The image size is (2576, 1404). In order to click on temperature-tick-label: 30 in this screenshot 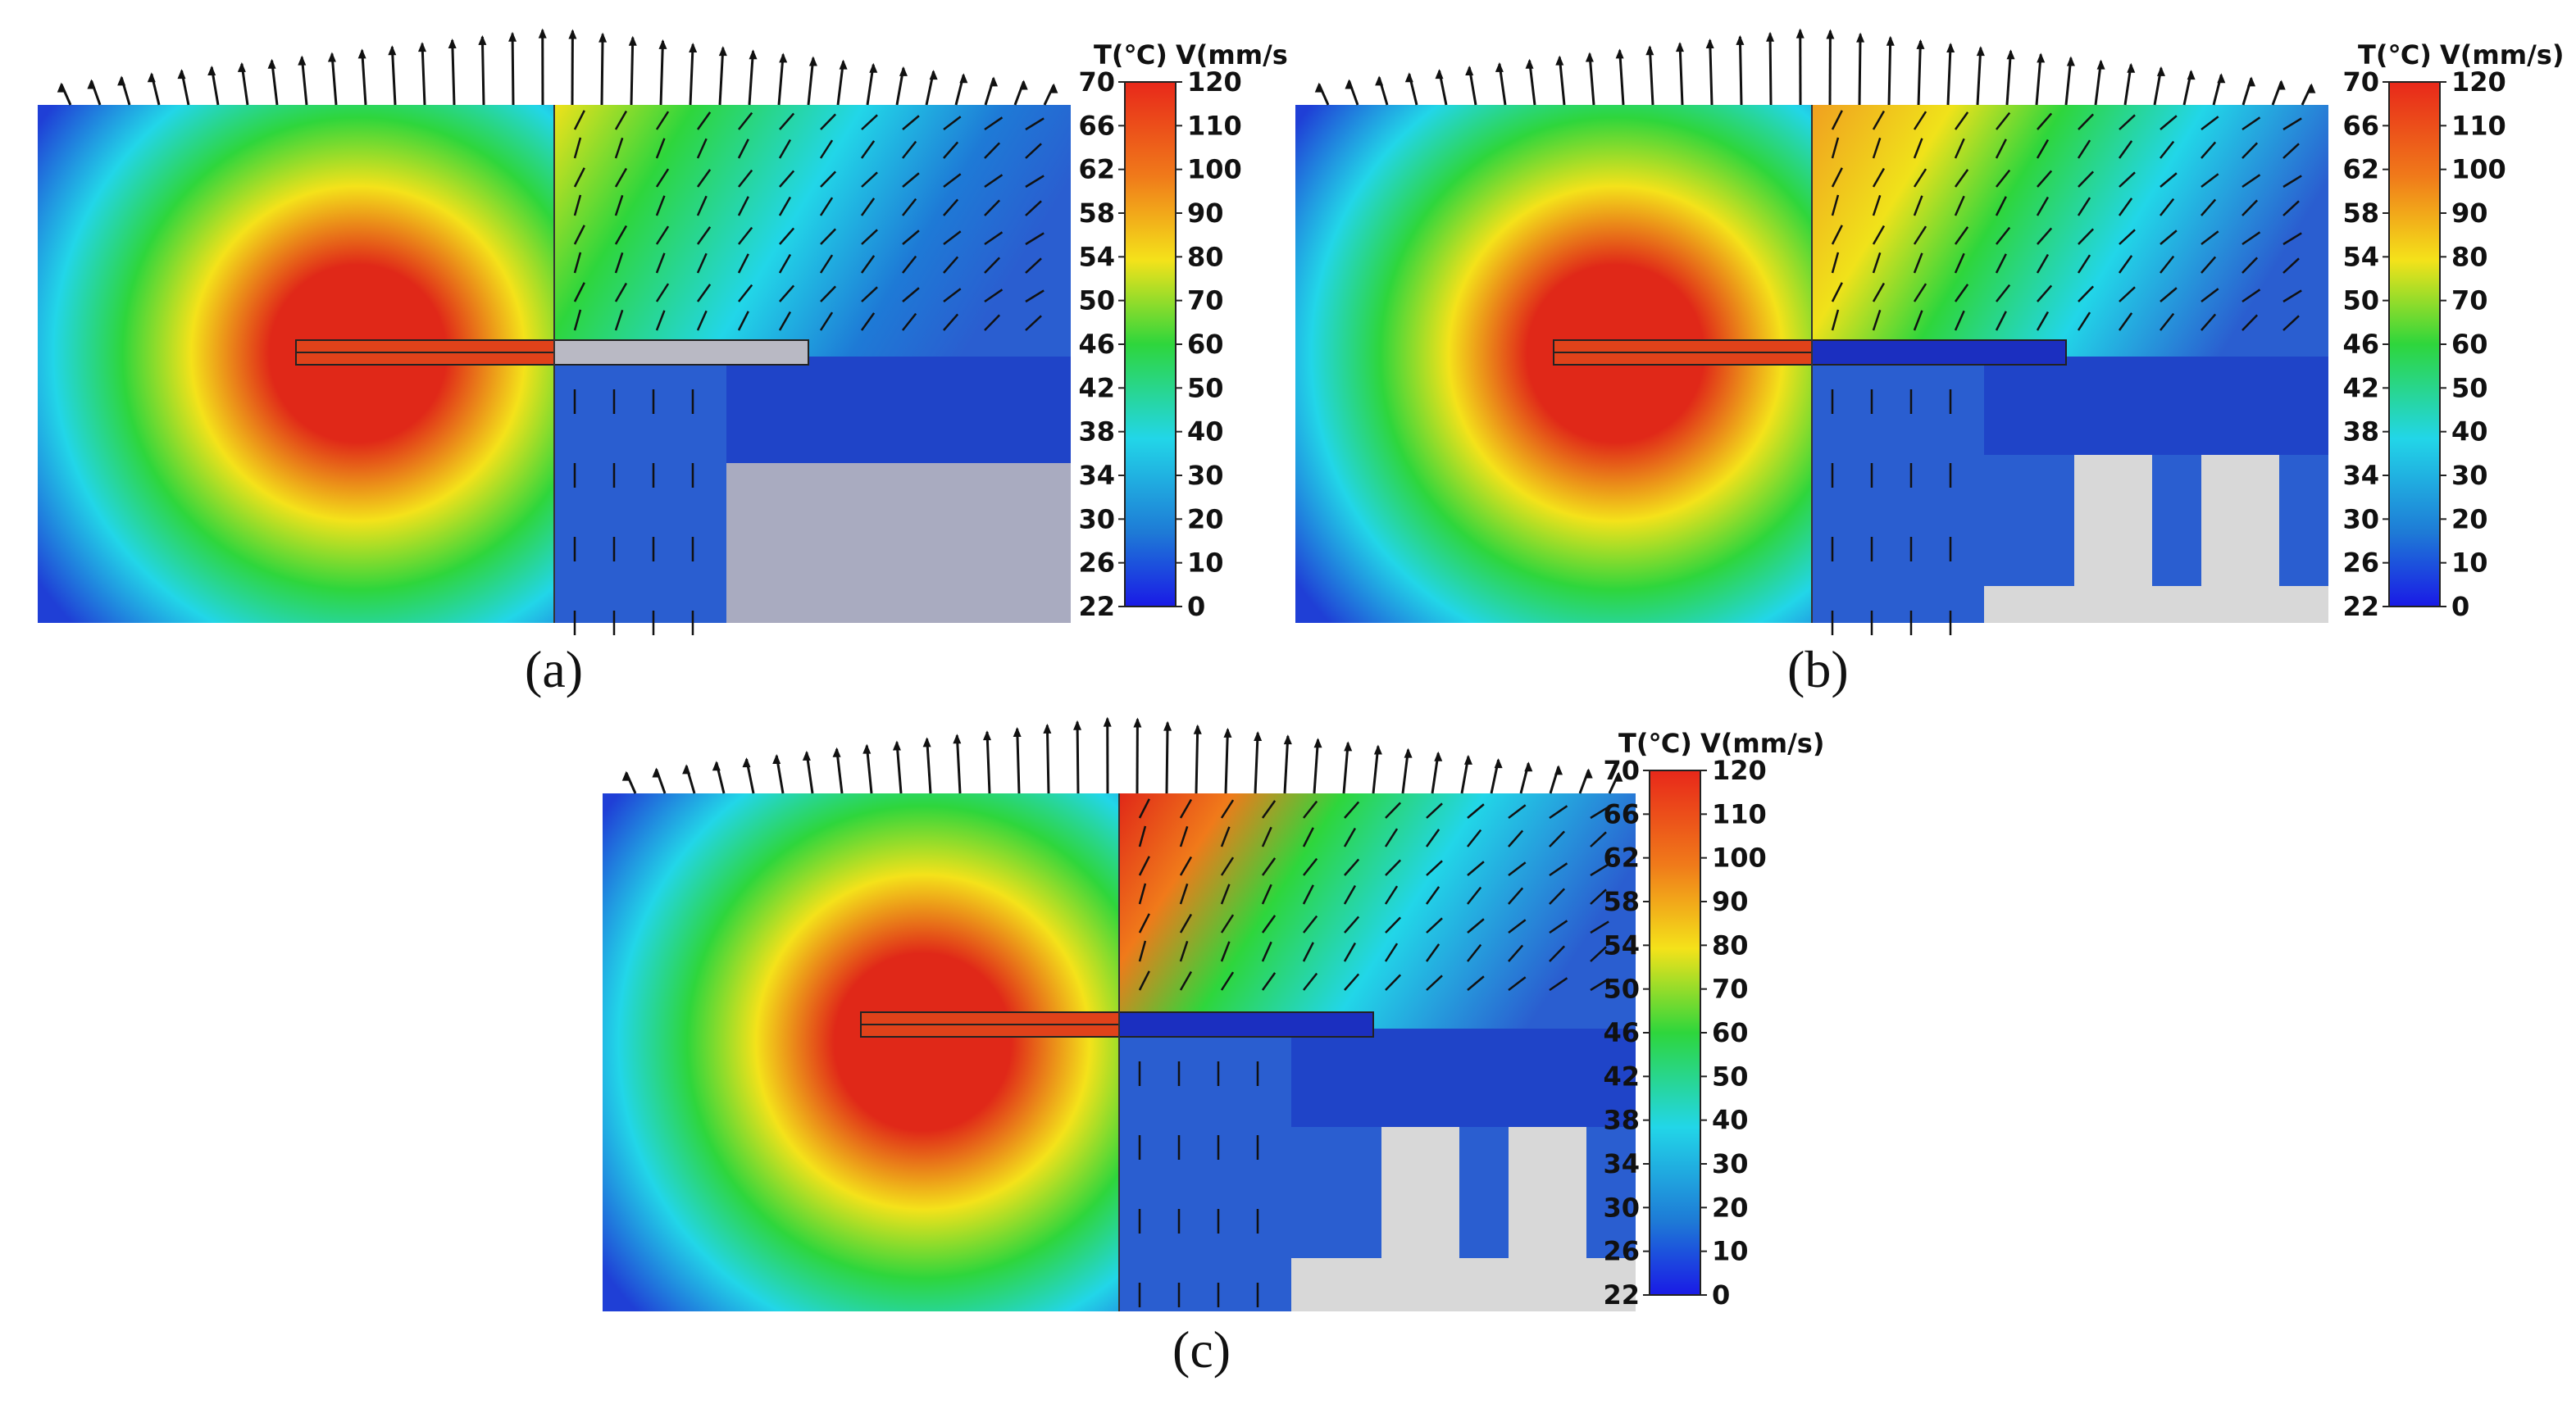, I will do `click(2361, 518)`.